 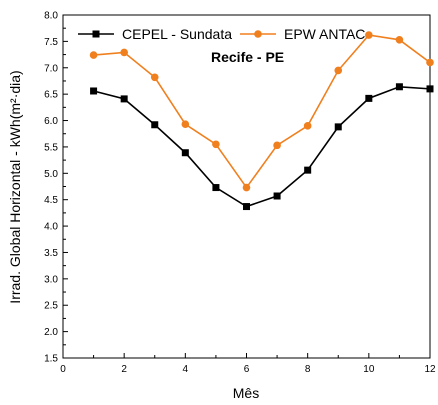 I want to click on y-tick-label: 2.5, so click(x=51, y=306).